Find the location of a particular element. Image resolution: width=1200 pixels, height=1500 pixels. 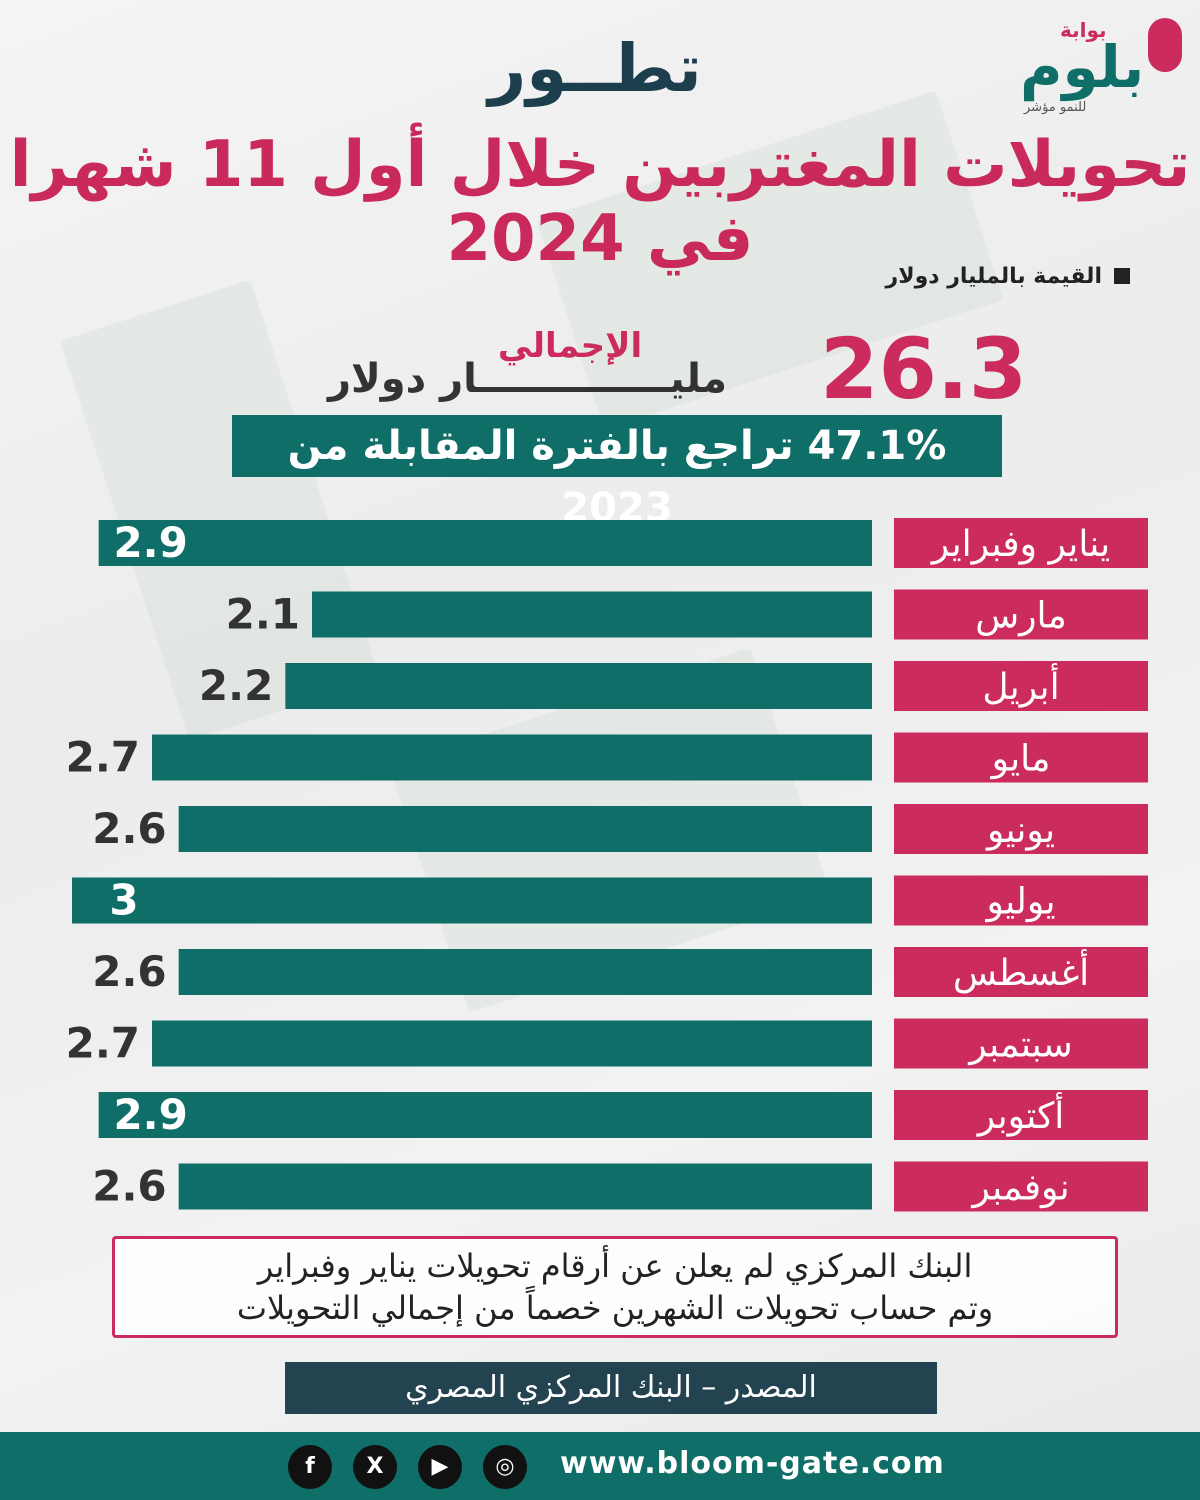

category-label: أغسطس is located at coordinates (1021, 971).